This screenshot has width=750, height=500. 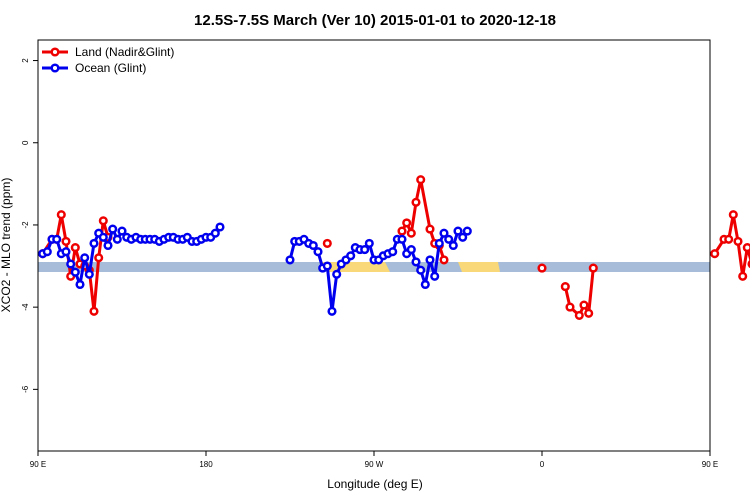 I want to click on x-tick-label: 180, so click(x=206, y=464).